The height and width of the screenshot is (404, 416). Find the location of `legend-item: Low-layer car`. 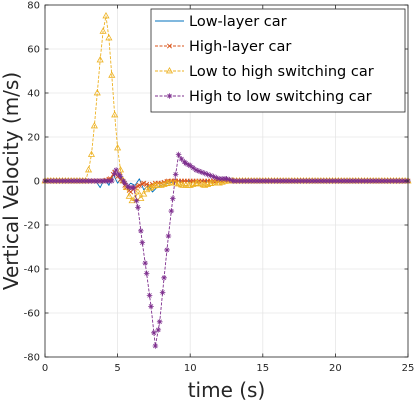

legend-item: Low-layer car is located at coordinates (221, 22).